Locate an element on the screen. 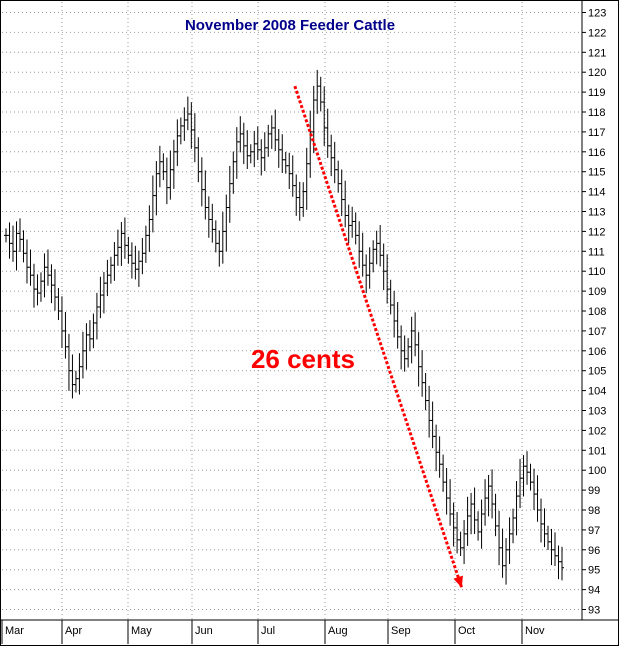 The width and height of the screenshot is (619, 646). y-tick-label: 106 is located at coordinates (597, 352).